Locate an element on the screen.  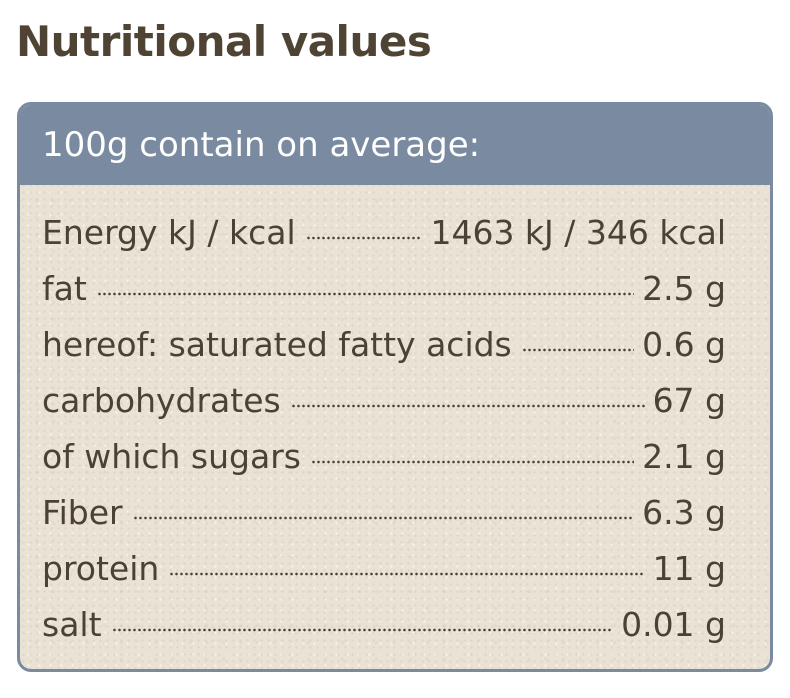
nutrition-row-saturated-fatty-acids: hereof: saturated fatty acids 0.6 g is located at coordinates (384, 345).